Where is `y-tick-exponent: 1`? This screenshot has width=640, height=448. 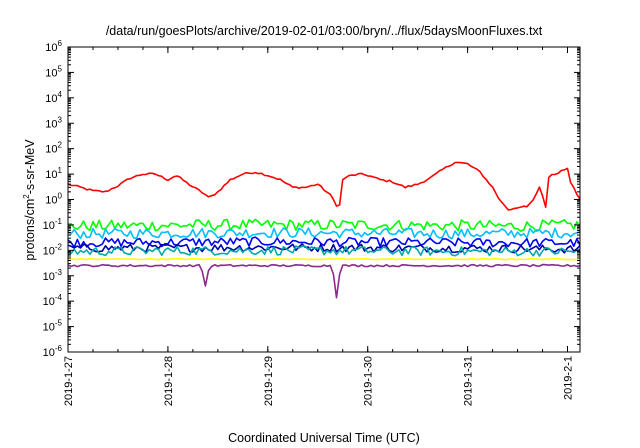
y-tick-exponent: 1 is located at coordinates (60, 170).